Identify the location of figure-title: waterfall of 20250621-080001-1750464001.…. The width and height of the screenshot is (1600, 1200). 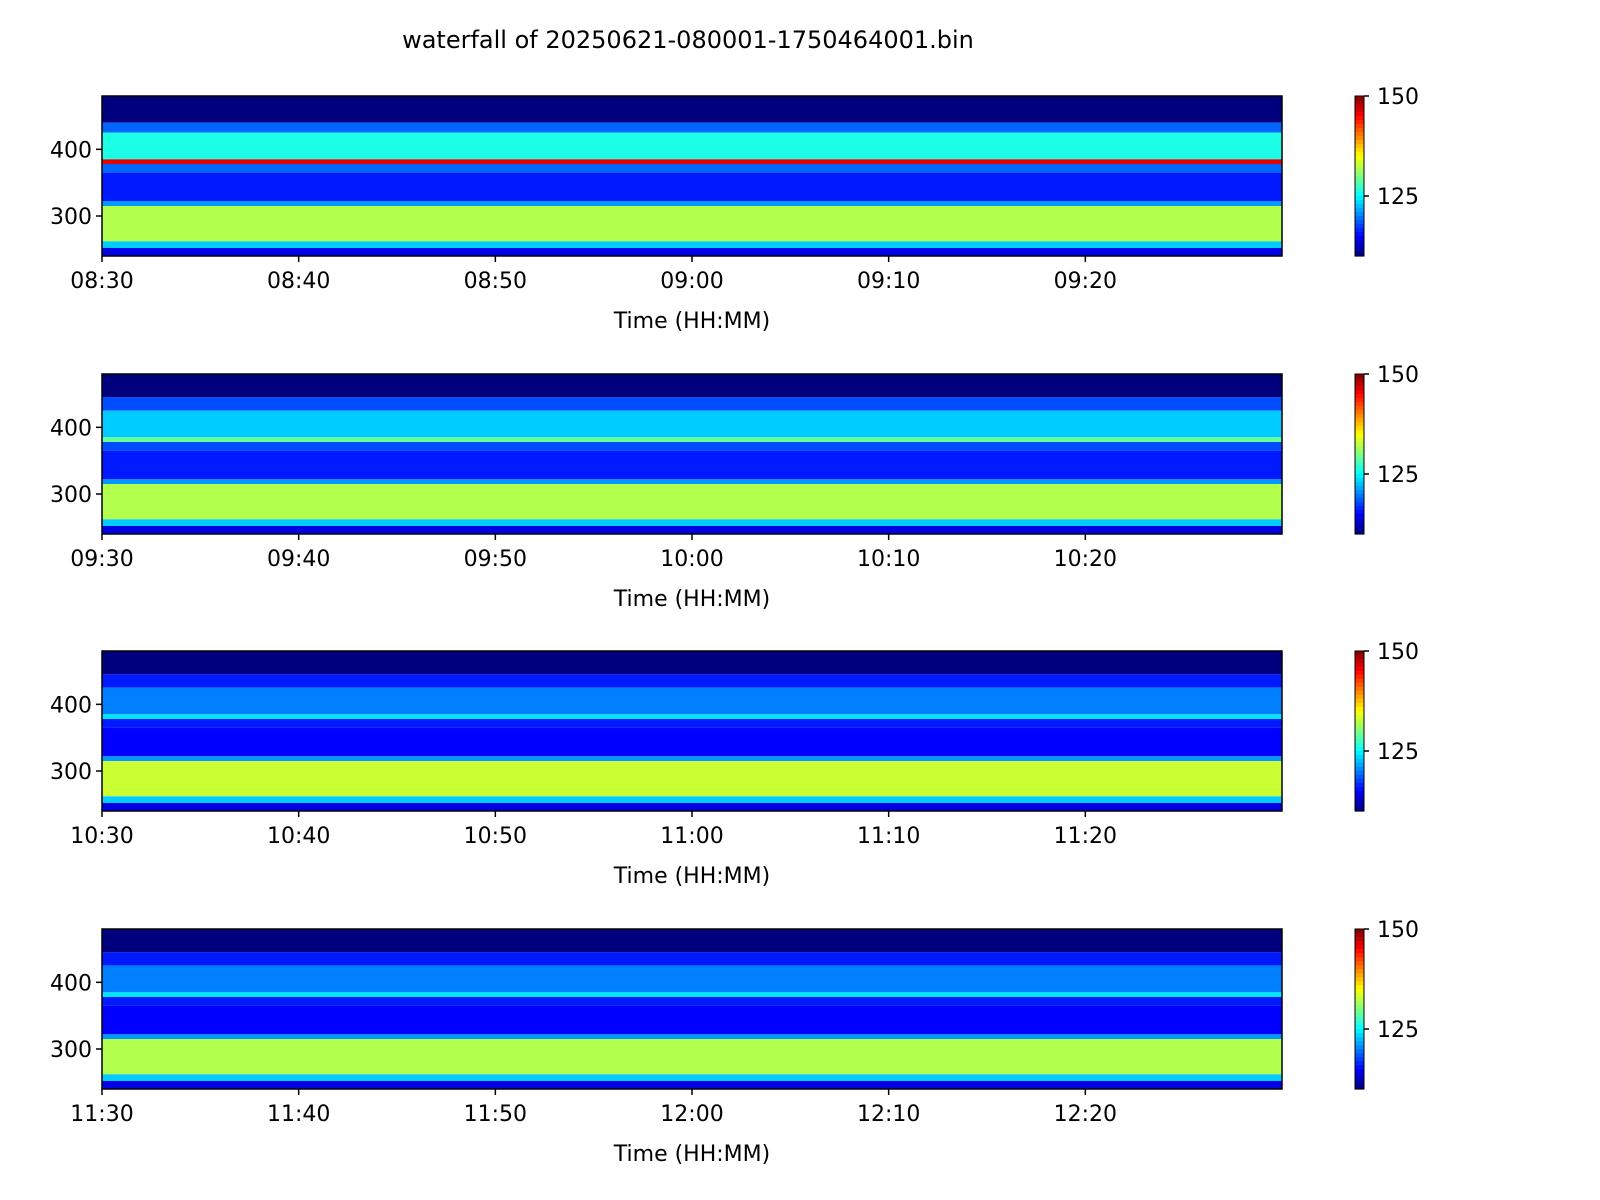
(688, 40).